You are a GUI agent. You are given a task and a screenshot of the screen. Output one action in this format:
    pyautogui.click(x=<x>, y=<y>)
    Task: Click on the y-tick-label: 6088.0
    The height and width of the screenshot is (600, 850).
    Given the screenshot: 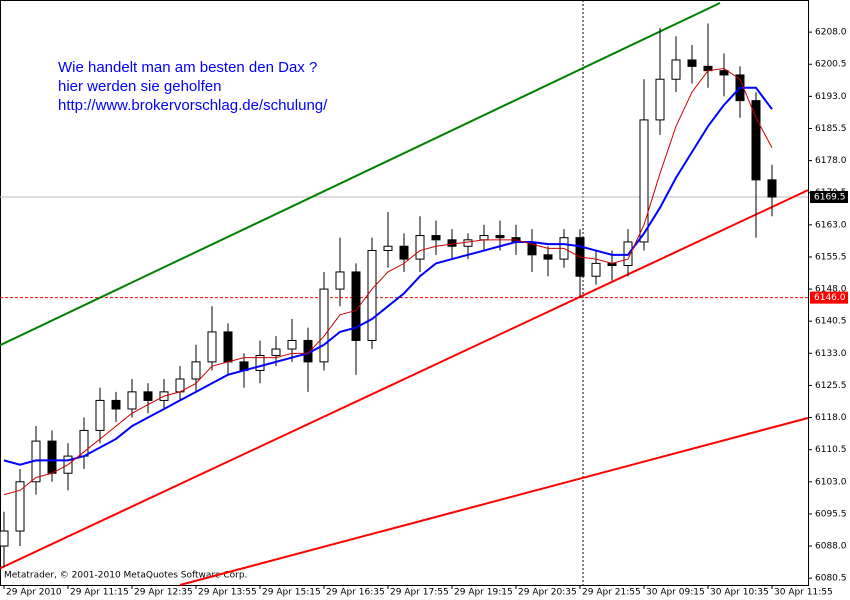 What is the action you would take?
    pyautogui.click(x=831, y=547)
    